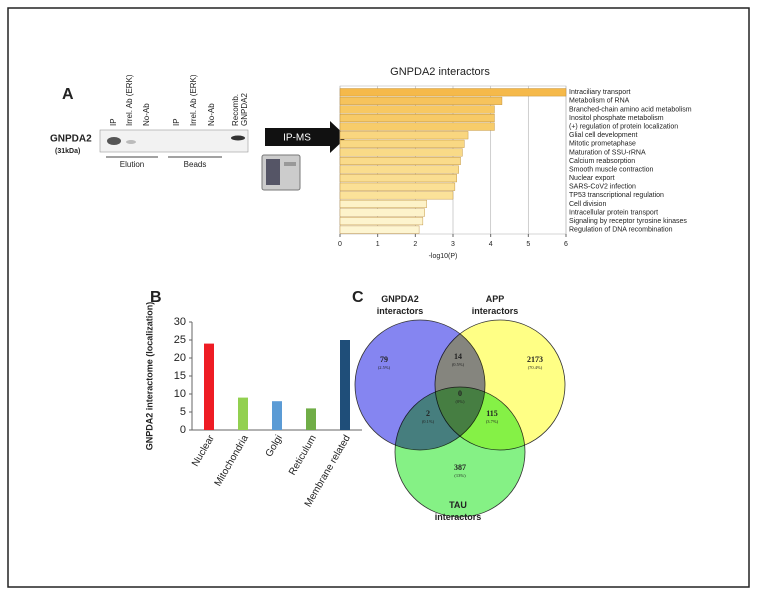 Image resolution: width=758 pixels, height=595 pixels. Describe the element at coordinates (232, 460) in the screenshot. I see `x-tick-label: Mitochondria` at that location.